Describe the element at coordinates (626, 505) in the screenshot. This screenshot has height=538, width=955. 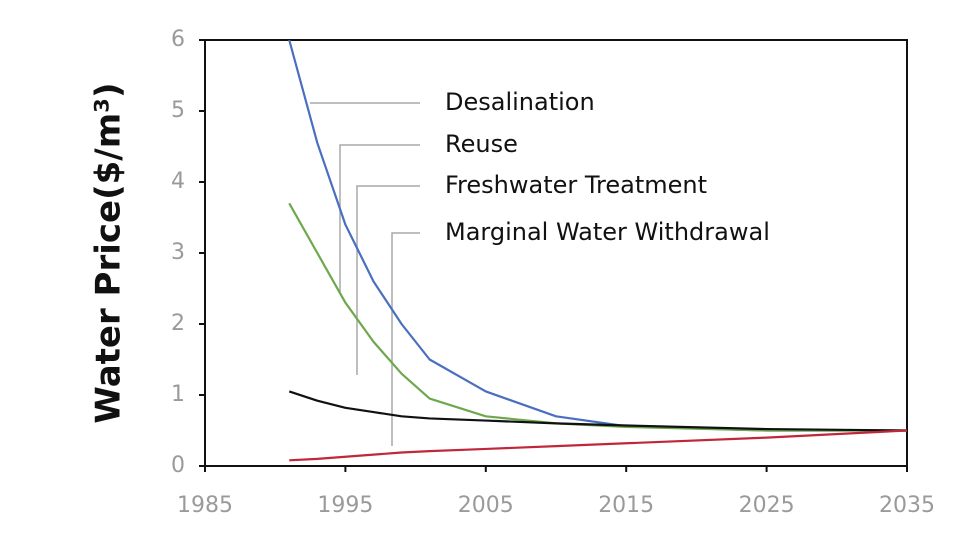
I see `x-tick-label: 2015` at that location.